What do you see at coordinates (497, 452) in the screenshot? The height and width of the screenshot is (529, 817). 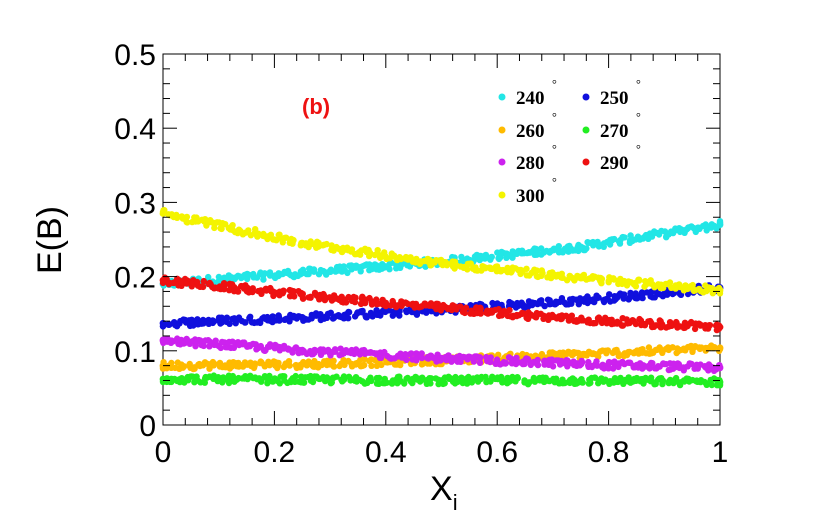 I see `x-tick-label: 0.6` at bounding box center [497, 452].